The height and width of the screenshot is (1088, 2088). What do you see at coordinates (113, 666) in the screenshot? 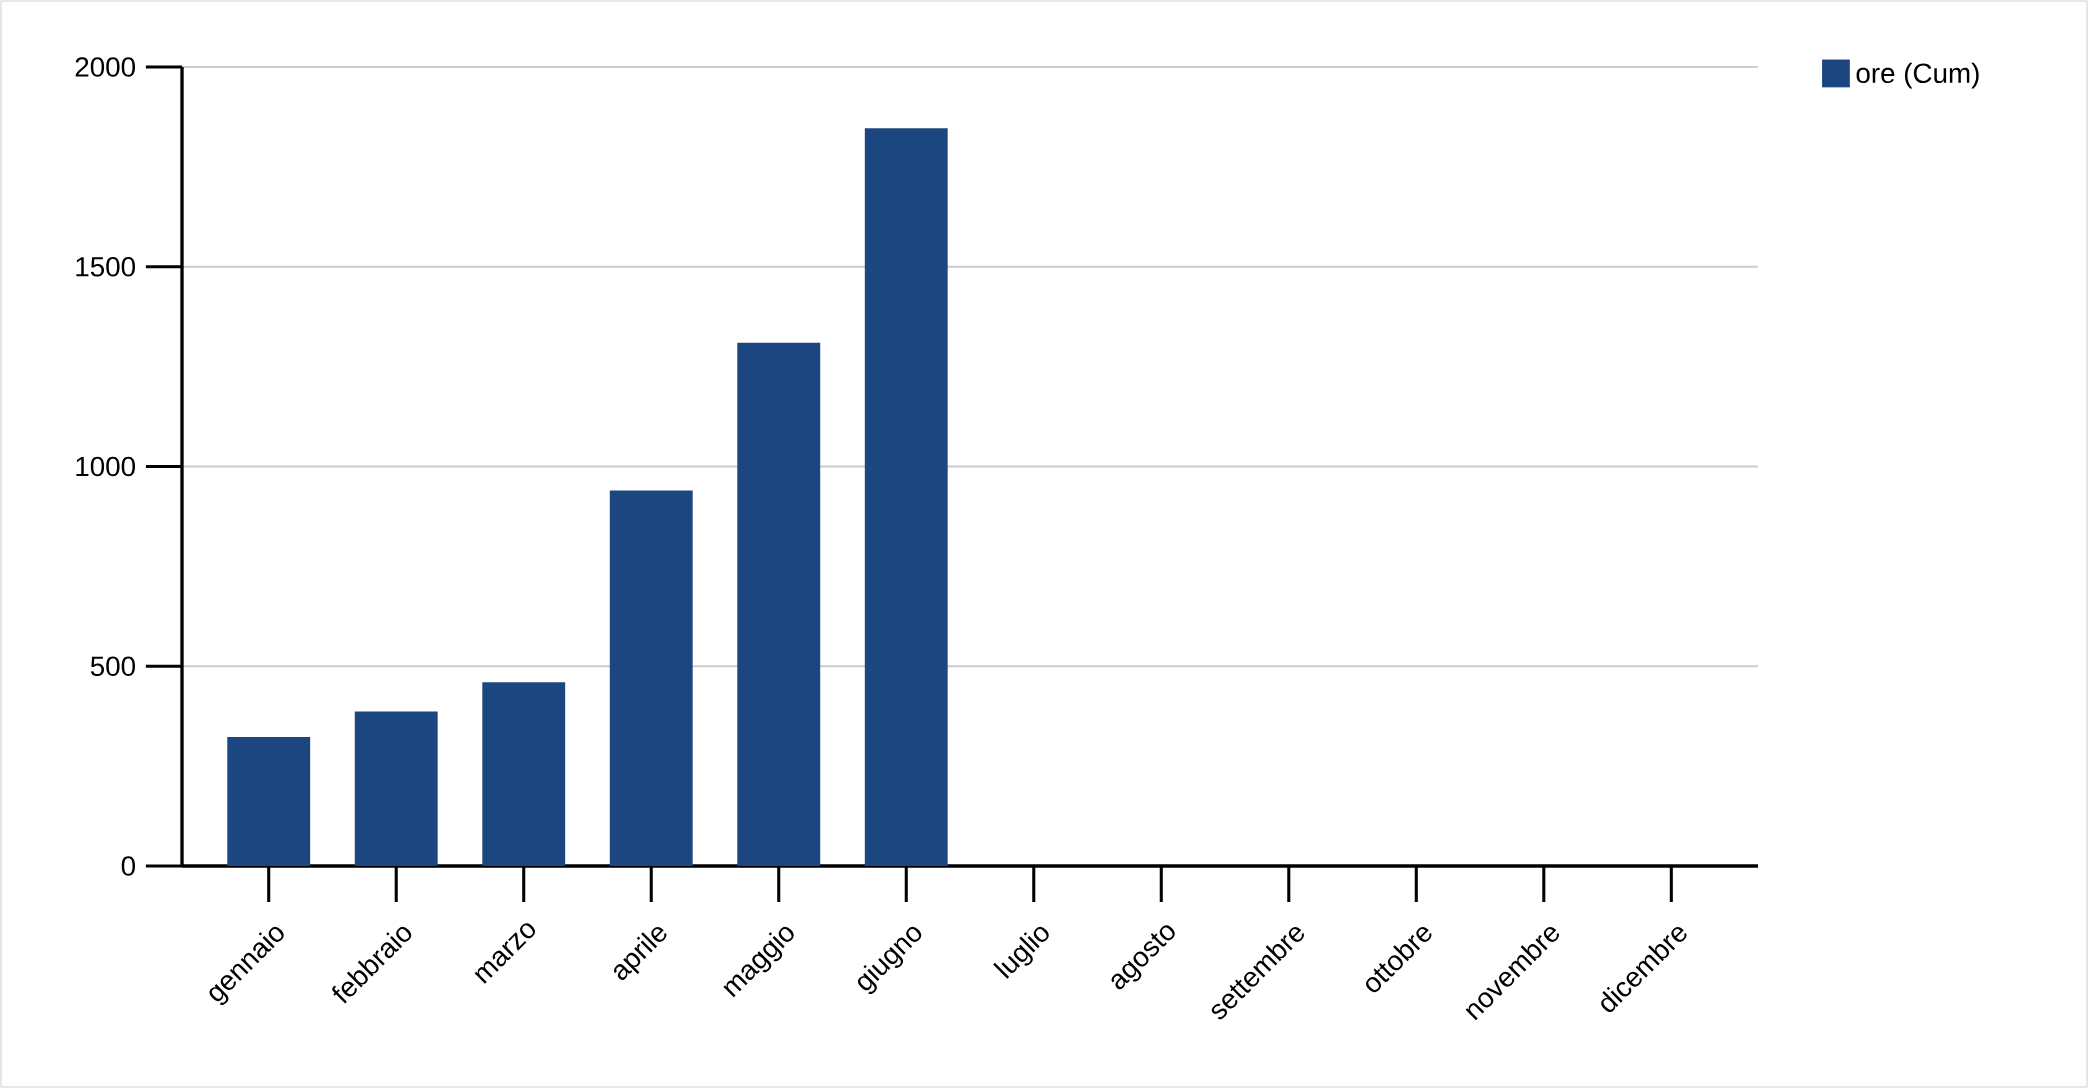
I see `y-tick-label: 500` at bounding box center [113, 666].